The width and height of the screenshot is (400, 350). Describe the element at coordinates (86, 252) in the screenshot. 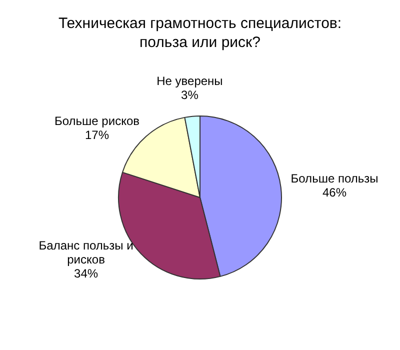

I see `slice-label: Баланс пользы и рисков` at that location.